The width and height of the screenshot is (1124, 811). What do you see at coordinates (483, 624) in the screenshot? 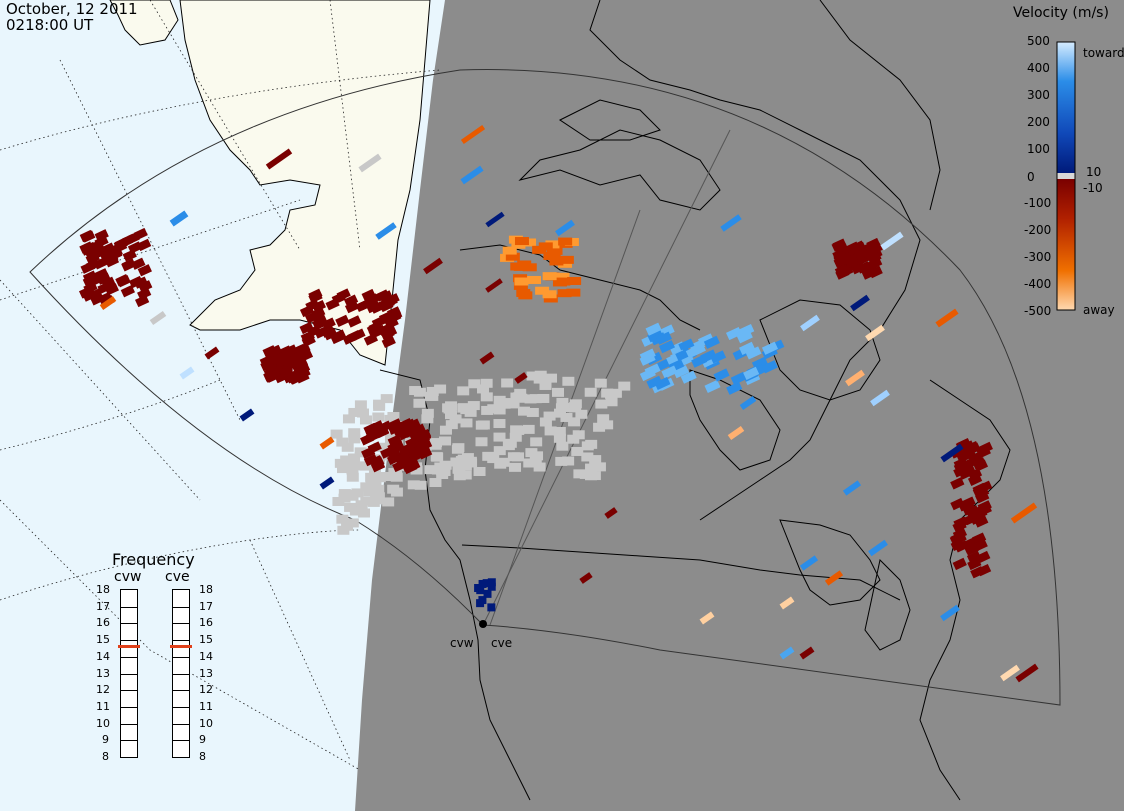
I see `radar-site-marker` at bounding box center [483, 624].